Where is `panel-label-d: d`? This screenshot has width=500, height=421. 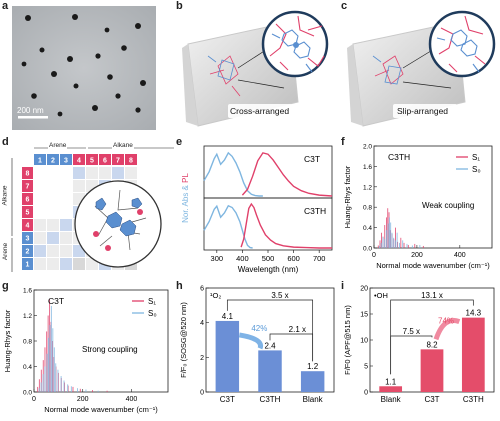
panel-label-d: d is located at coordinates (5, 142).